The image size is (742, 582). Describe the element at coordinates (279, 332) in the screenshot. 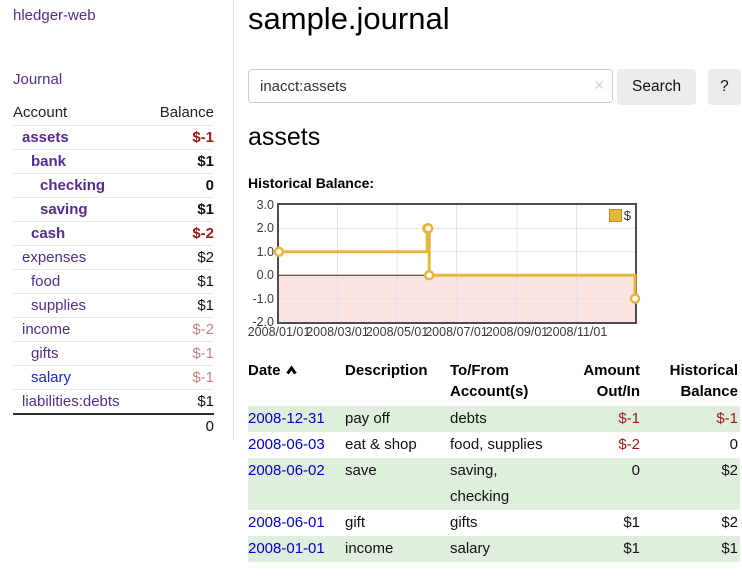

I see `x-tick-label: 2008/01/01` at that location.